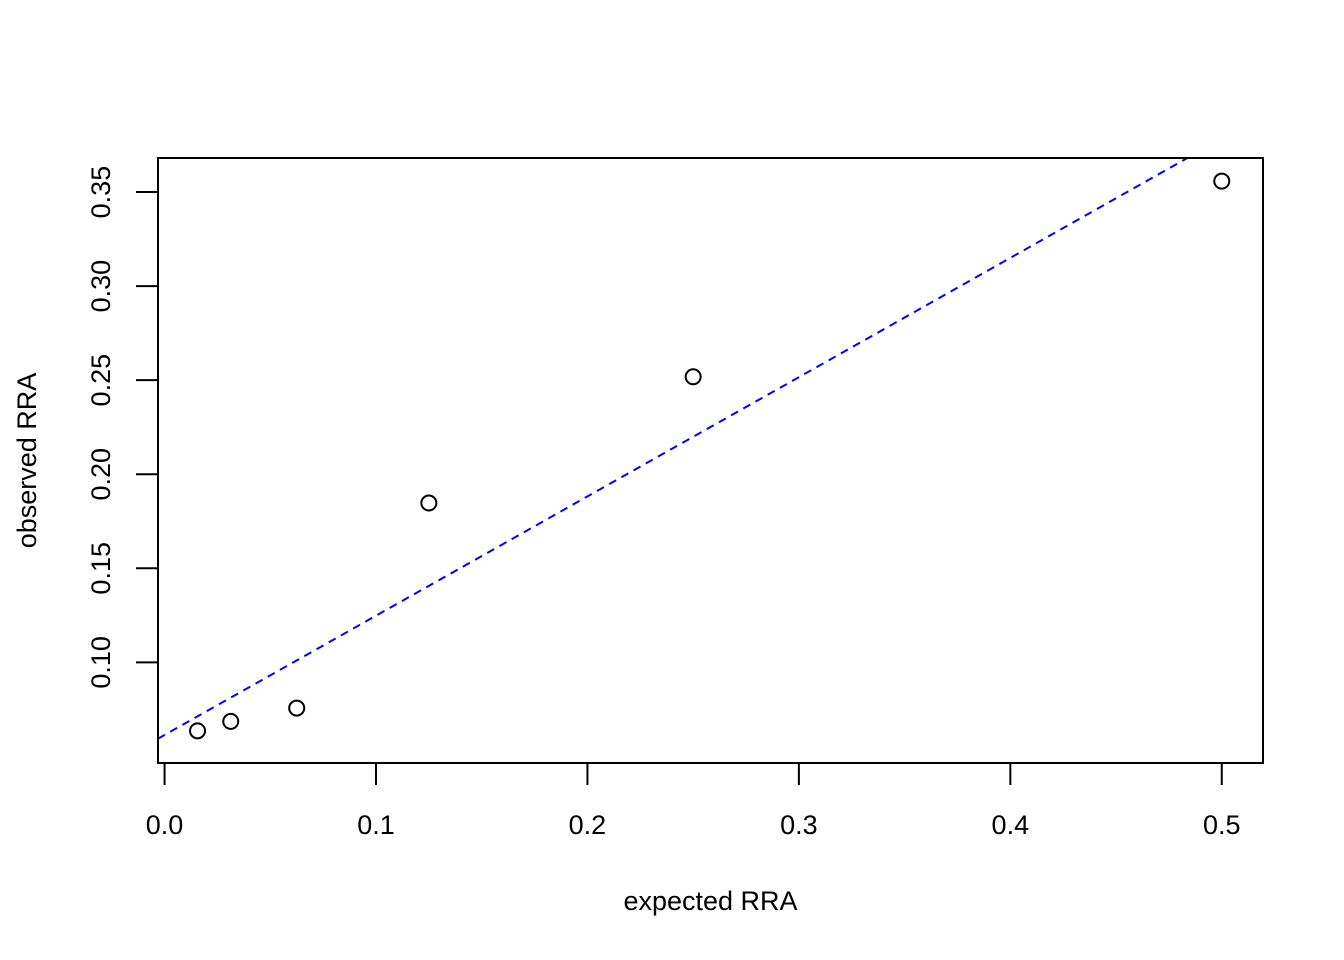 The height and width of the screenshot is (960, 1344). Describe the element at coordinates (1011, 825) in the screenshot. I see `x-tick-label: 0.4` at that location.